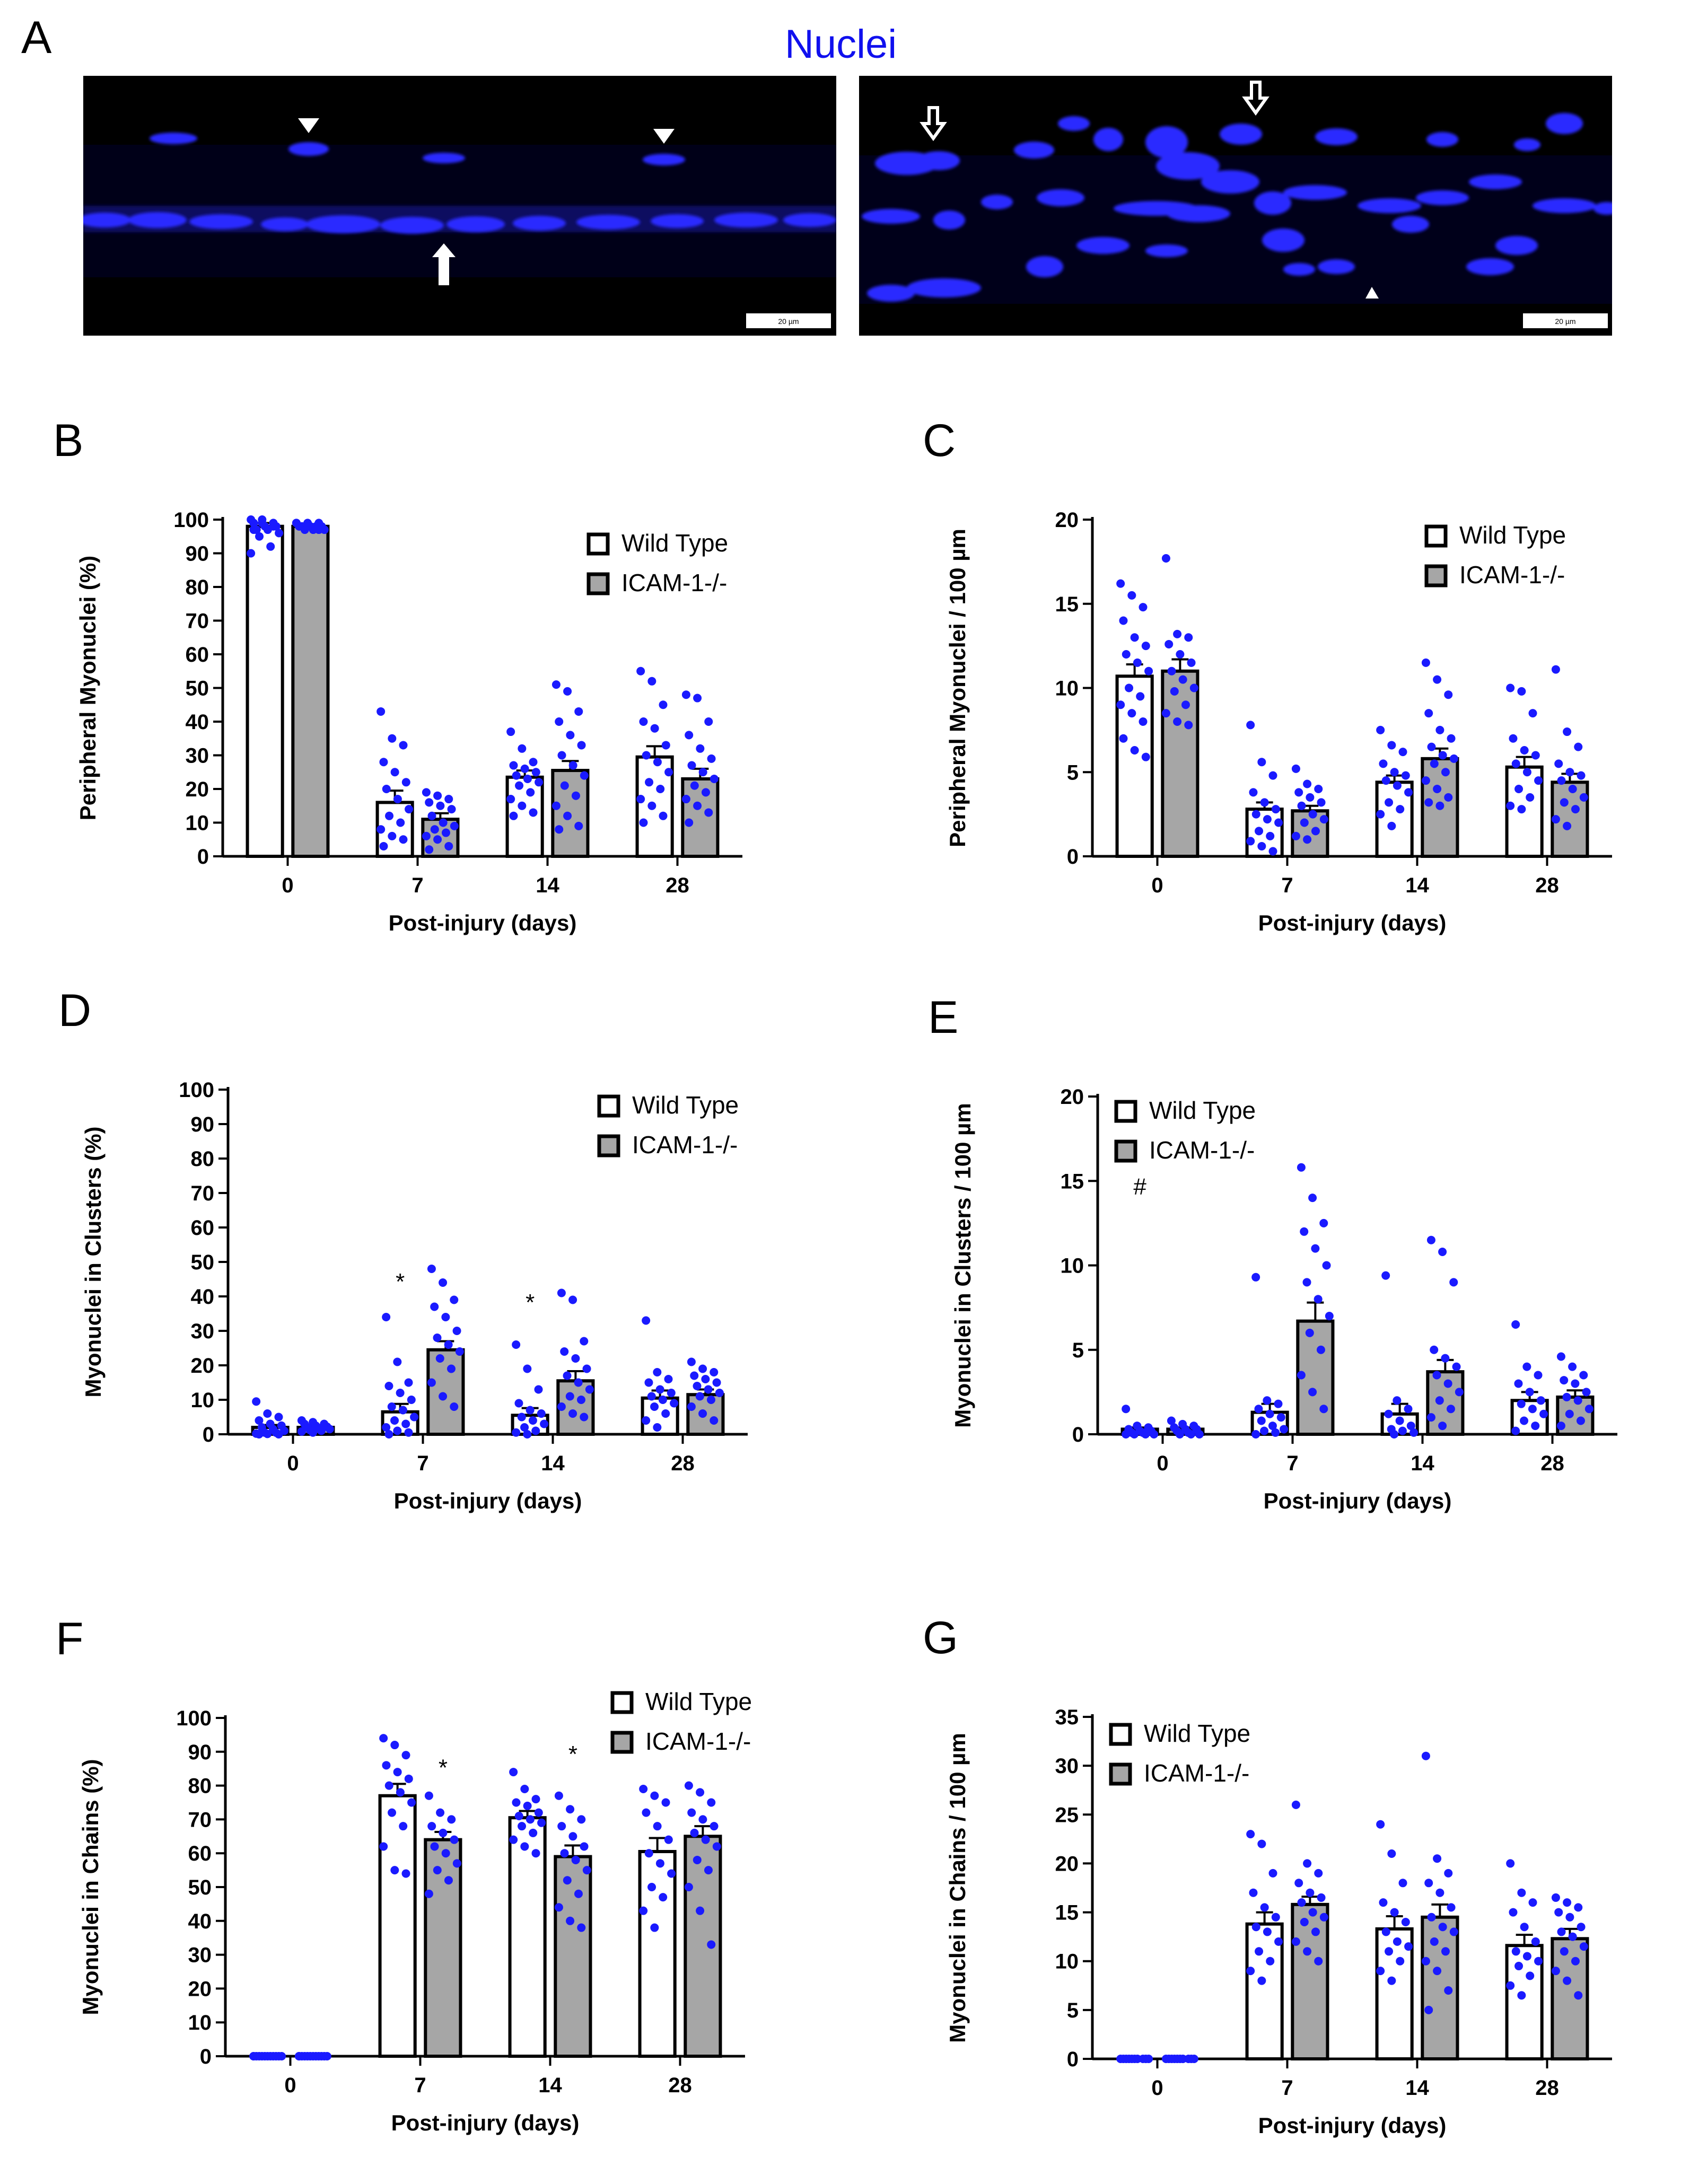 The height and width of the screenshot is (2184, 1681). Describe the element at coordinates (90, 1887) in the screenshot. I see `y-axis-title: Myonuclei in Chains (%)` at that location.